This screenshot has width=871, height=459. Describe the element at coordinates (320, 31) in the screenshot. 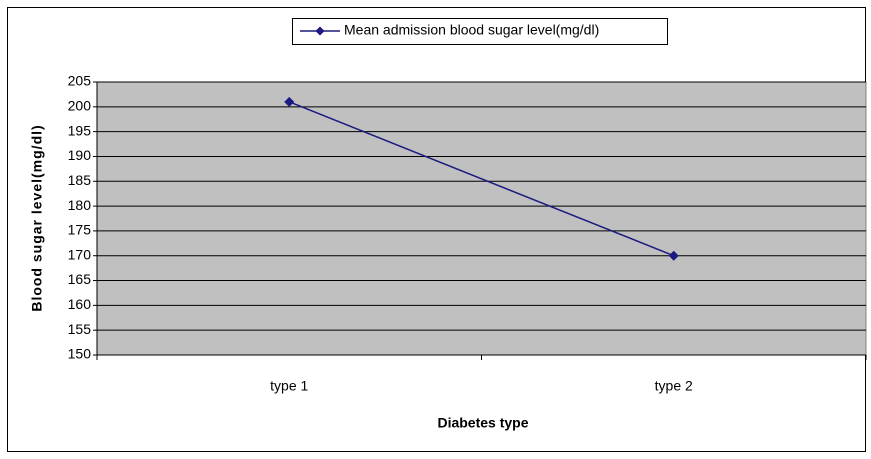

I see `legend-marker` at that location.